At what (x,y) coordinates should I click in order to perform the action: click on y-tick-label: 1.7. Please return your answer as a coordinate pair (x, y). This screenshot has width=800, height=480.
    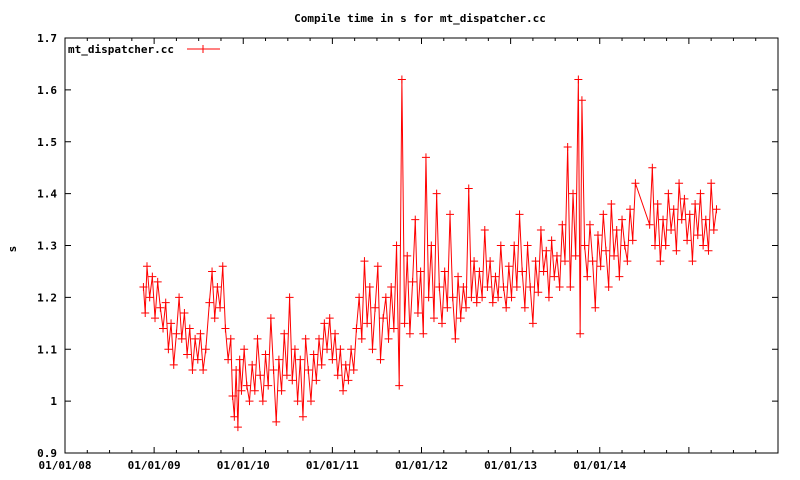
    Looking at the image, I should click on (47, 38).